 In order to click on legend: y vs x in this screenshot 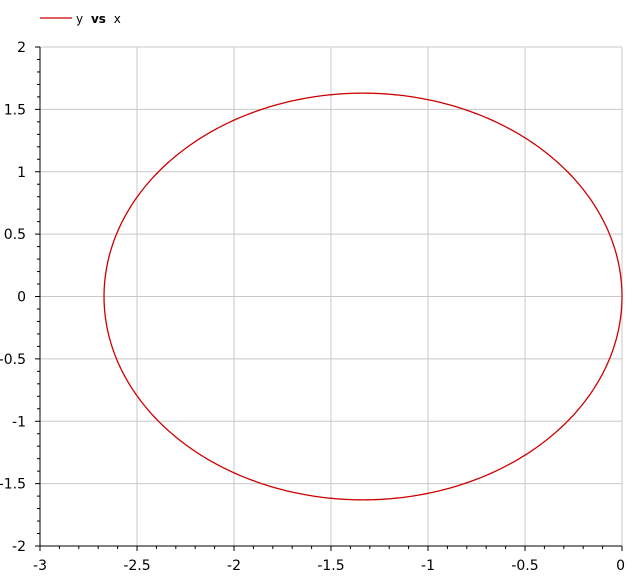, I will do `click(80, 19)`.